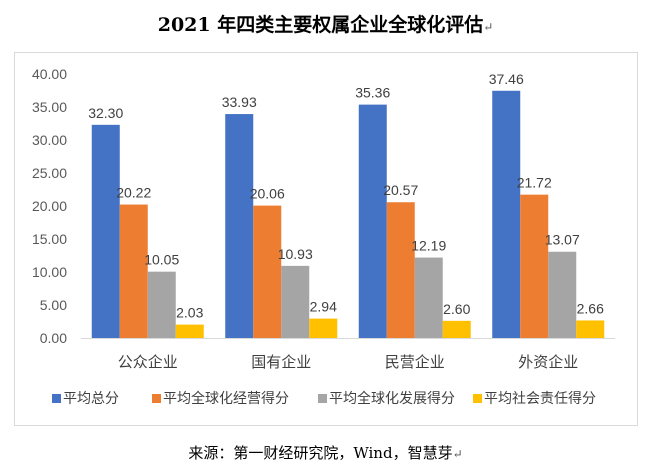  I want to click on data-label: 10.93, so click(295, 254).